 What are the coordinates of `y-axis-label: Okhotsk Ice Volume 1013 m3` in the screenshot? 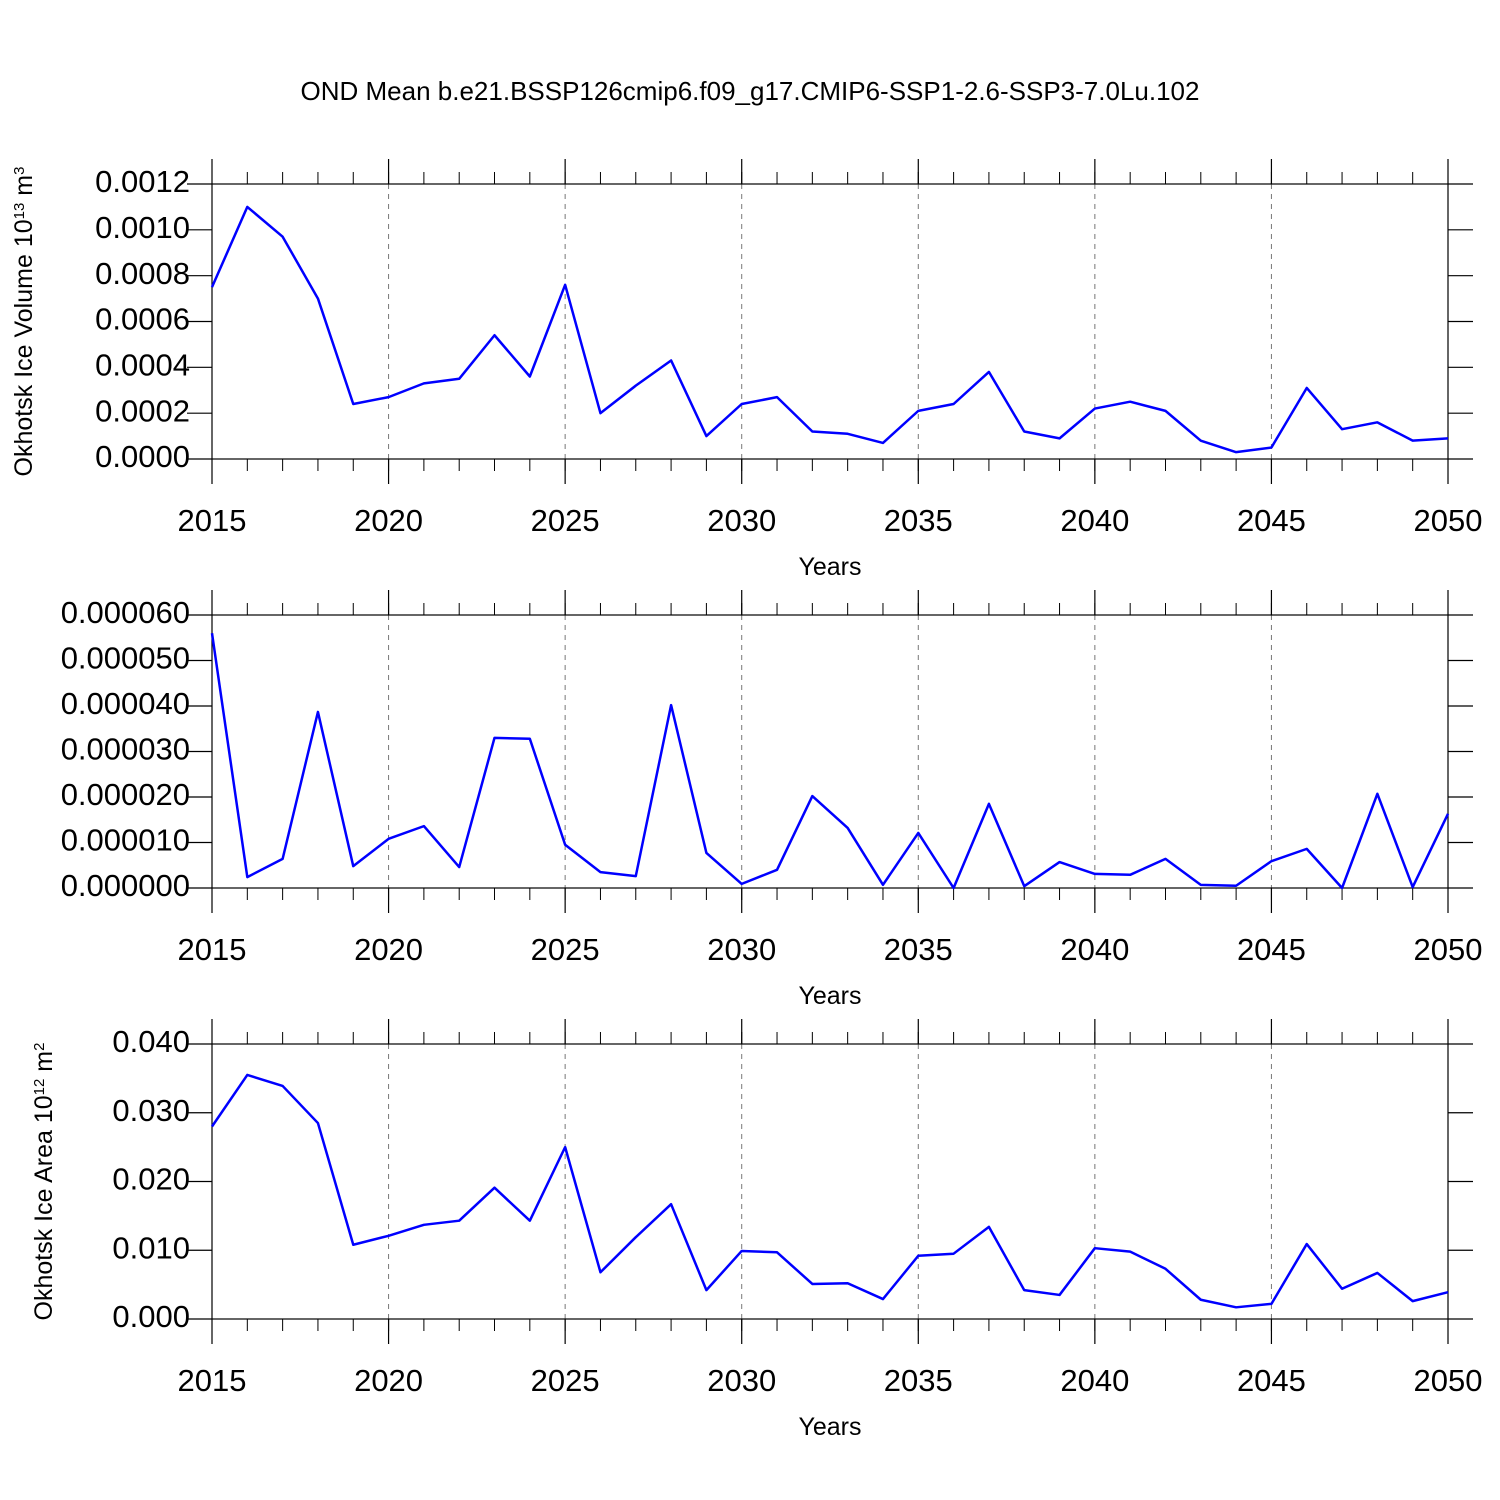 It's located at (24, 322).